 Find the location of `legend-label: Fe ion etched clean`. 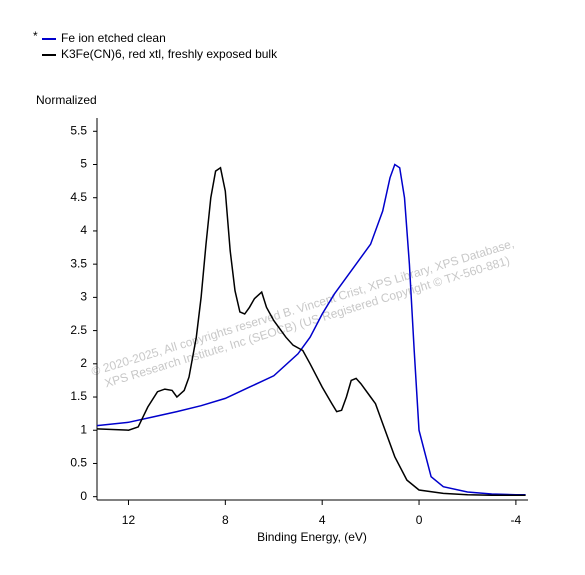

legend-label: Fe ion etched clean is located at coordinates (113, 38).